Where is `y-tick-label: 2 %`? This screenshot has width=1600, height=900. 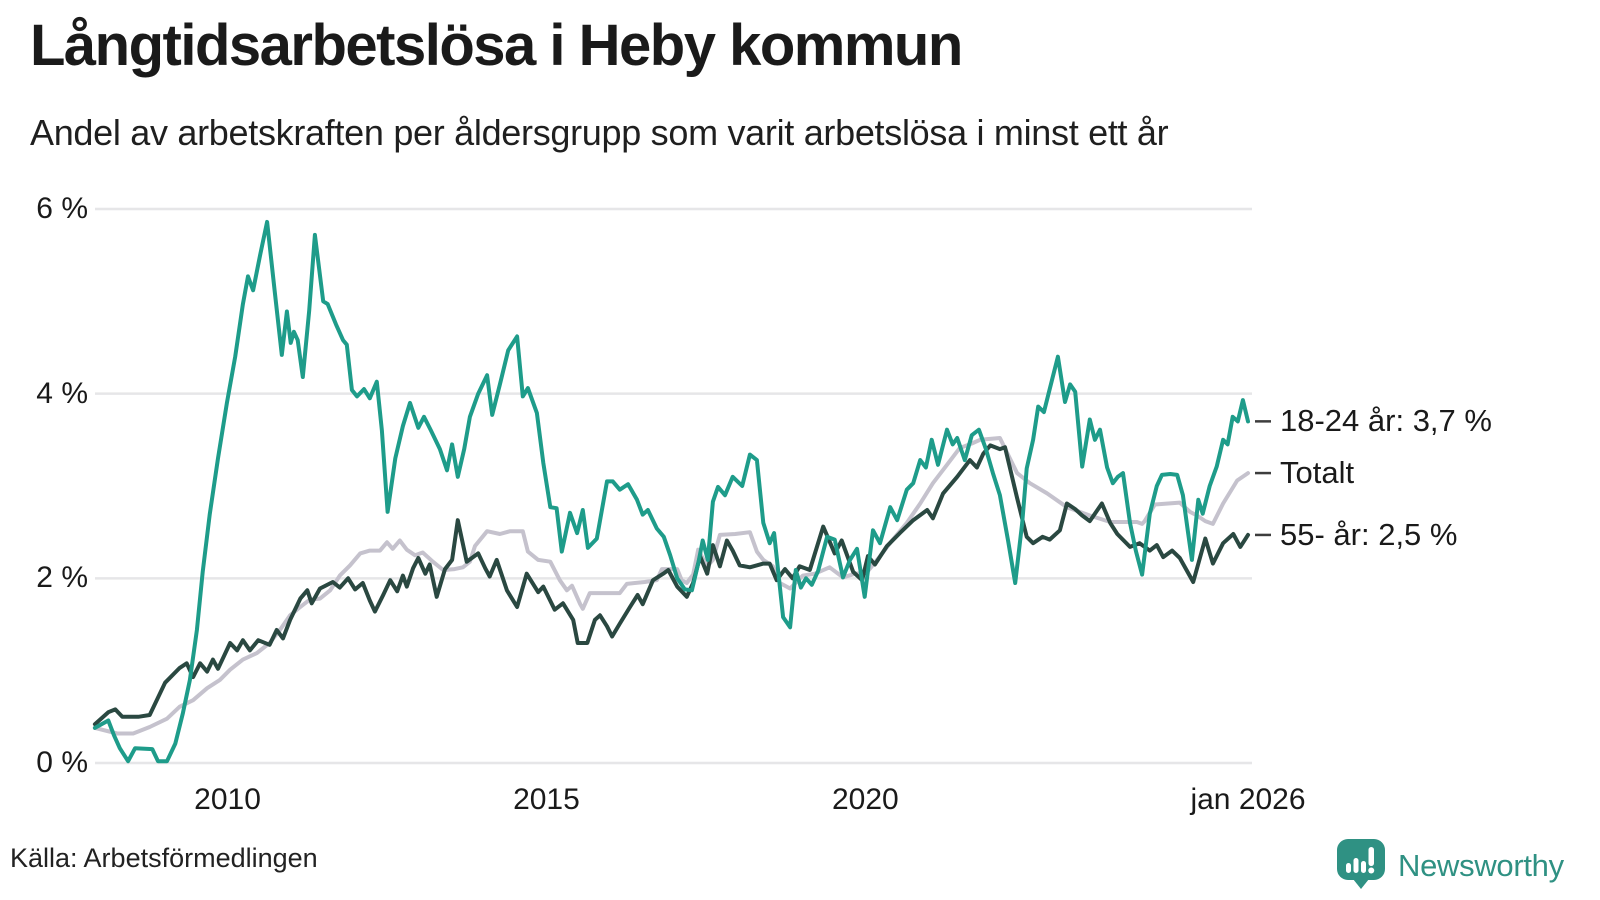
y-tick-label: 2 % is located at coordinates (62, 578).